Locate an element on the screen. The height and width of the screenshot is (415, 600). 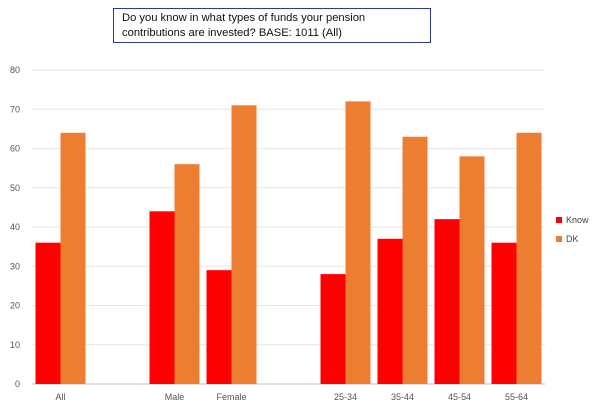
x-tick-label: 45-54 is located at coordinates (459, 397).